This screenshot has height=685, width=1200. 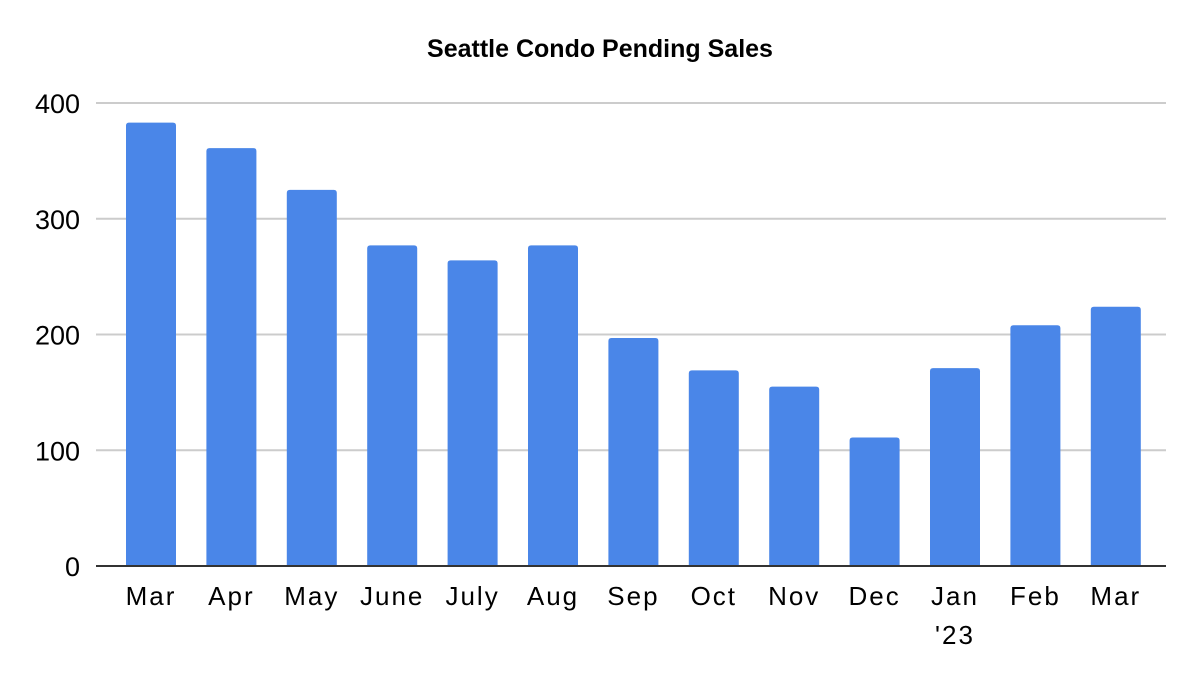 What do you see at coordinates (392, 596) in the screenshot?
I see `x-tick-label: June` at bounding box center [392, 596].